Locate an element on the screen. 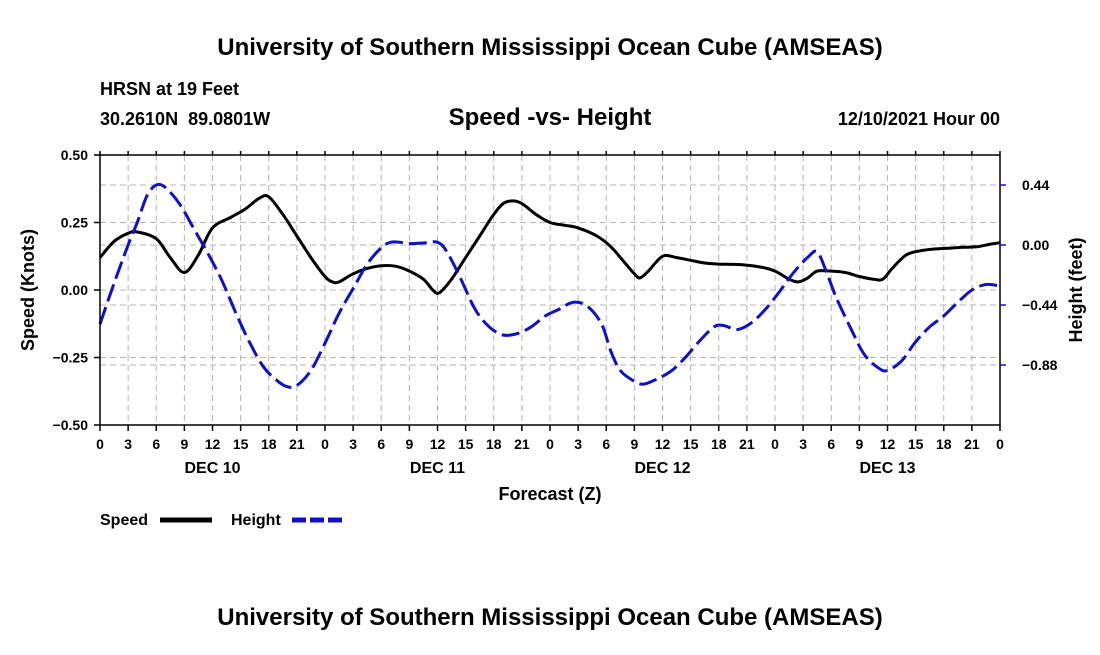 This screenshot has width=1100, height=655. date-label: 12/10/2021 Hour 00 is located at coordinates (919, 119).